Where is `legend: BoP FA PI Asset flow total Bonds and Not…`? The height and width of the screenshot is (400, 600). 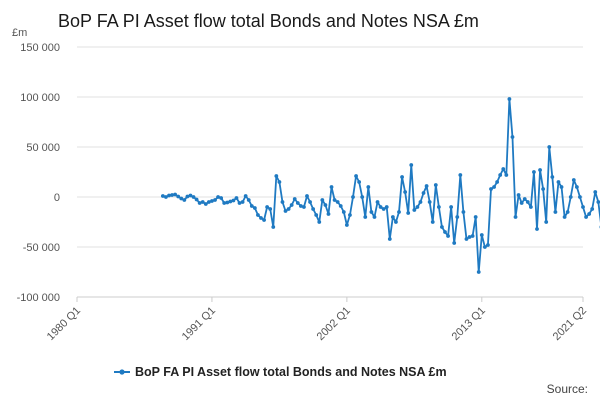
legend: BoP FA PI Asset flow total Bonds and Not… is located at coordinates (280, 372).